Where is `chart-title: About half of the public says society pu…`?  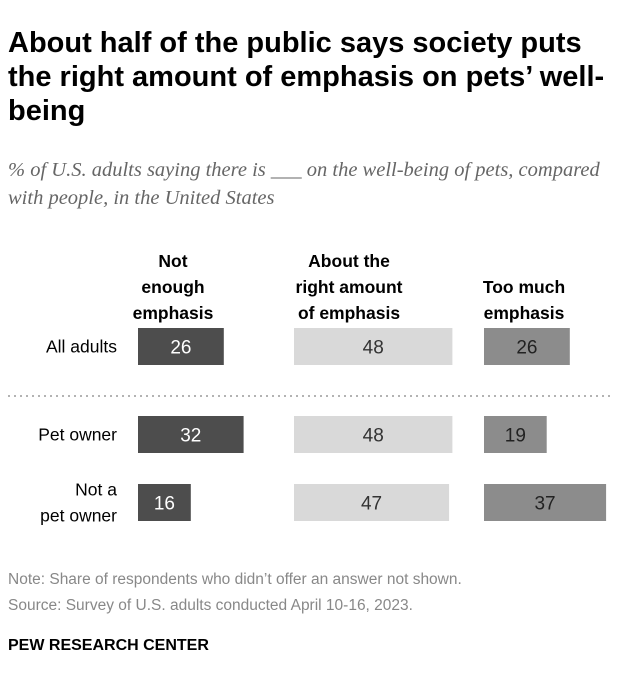 chart-title: About half of the public says society pu… is located at coordinates (306, 77).